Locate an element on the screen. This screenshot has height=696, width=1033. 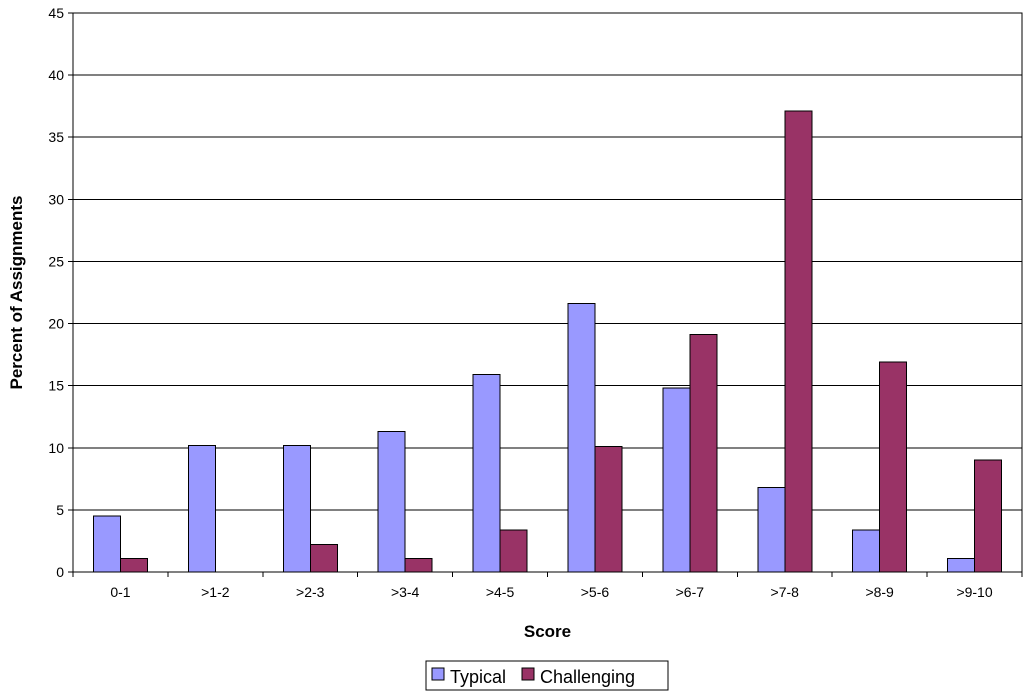
y-tick-label: 5 is located at coordinates (60, 510).